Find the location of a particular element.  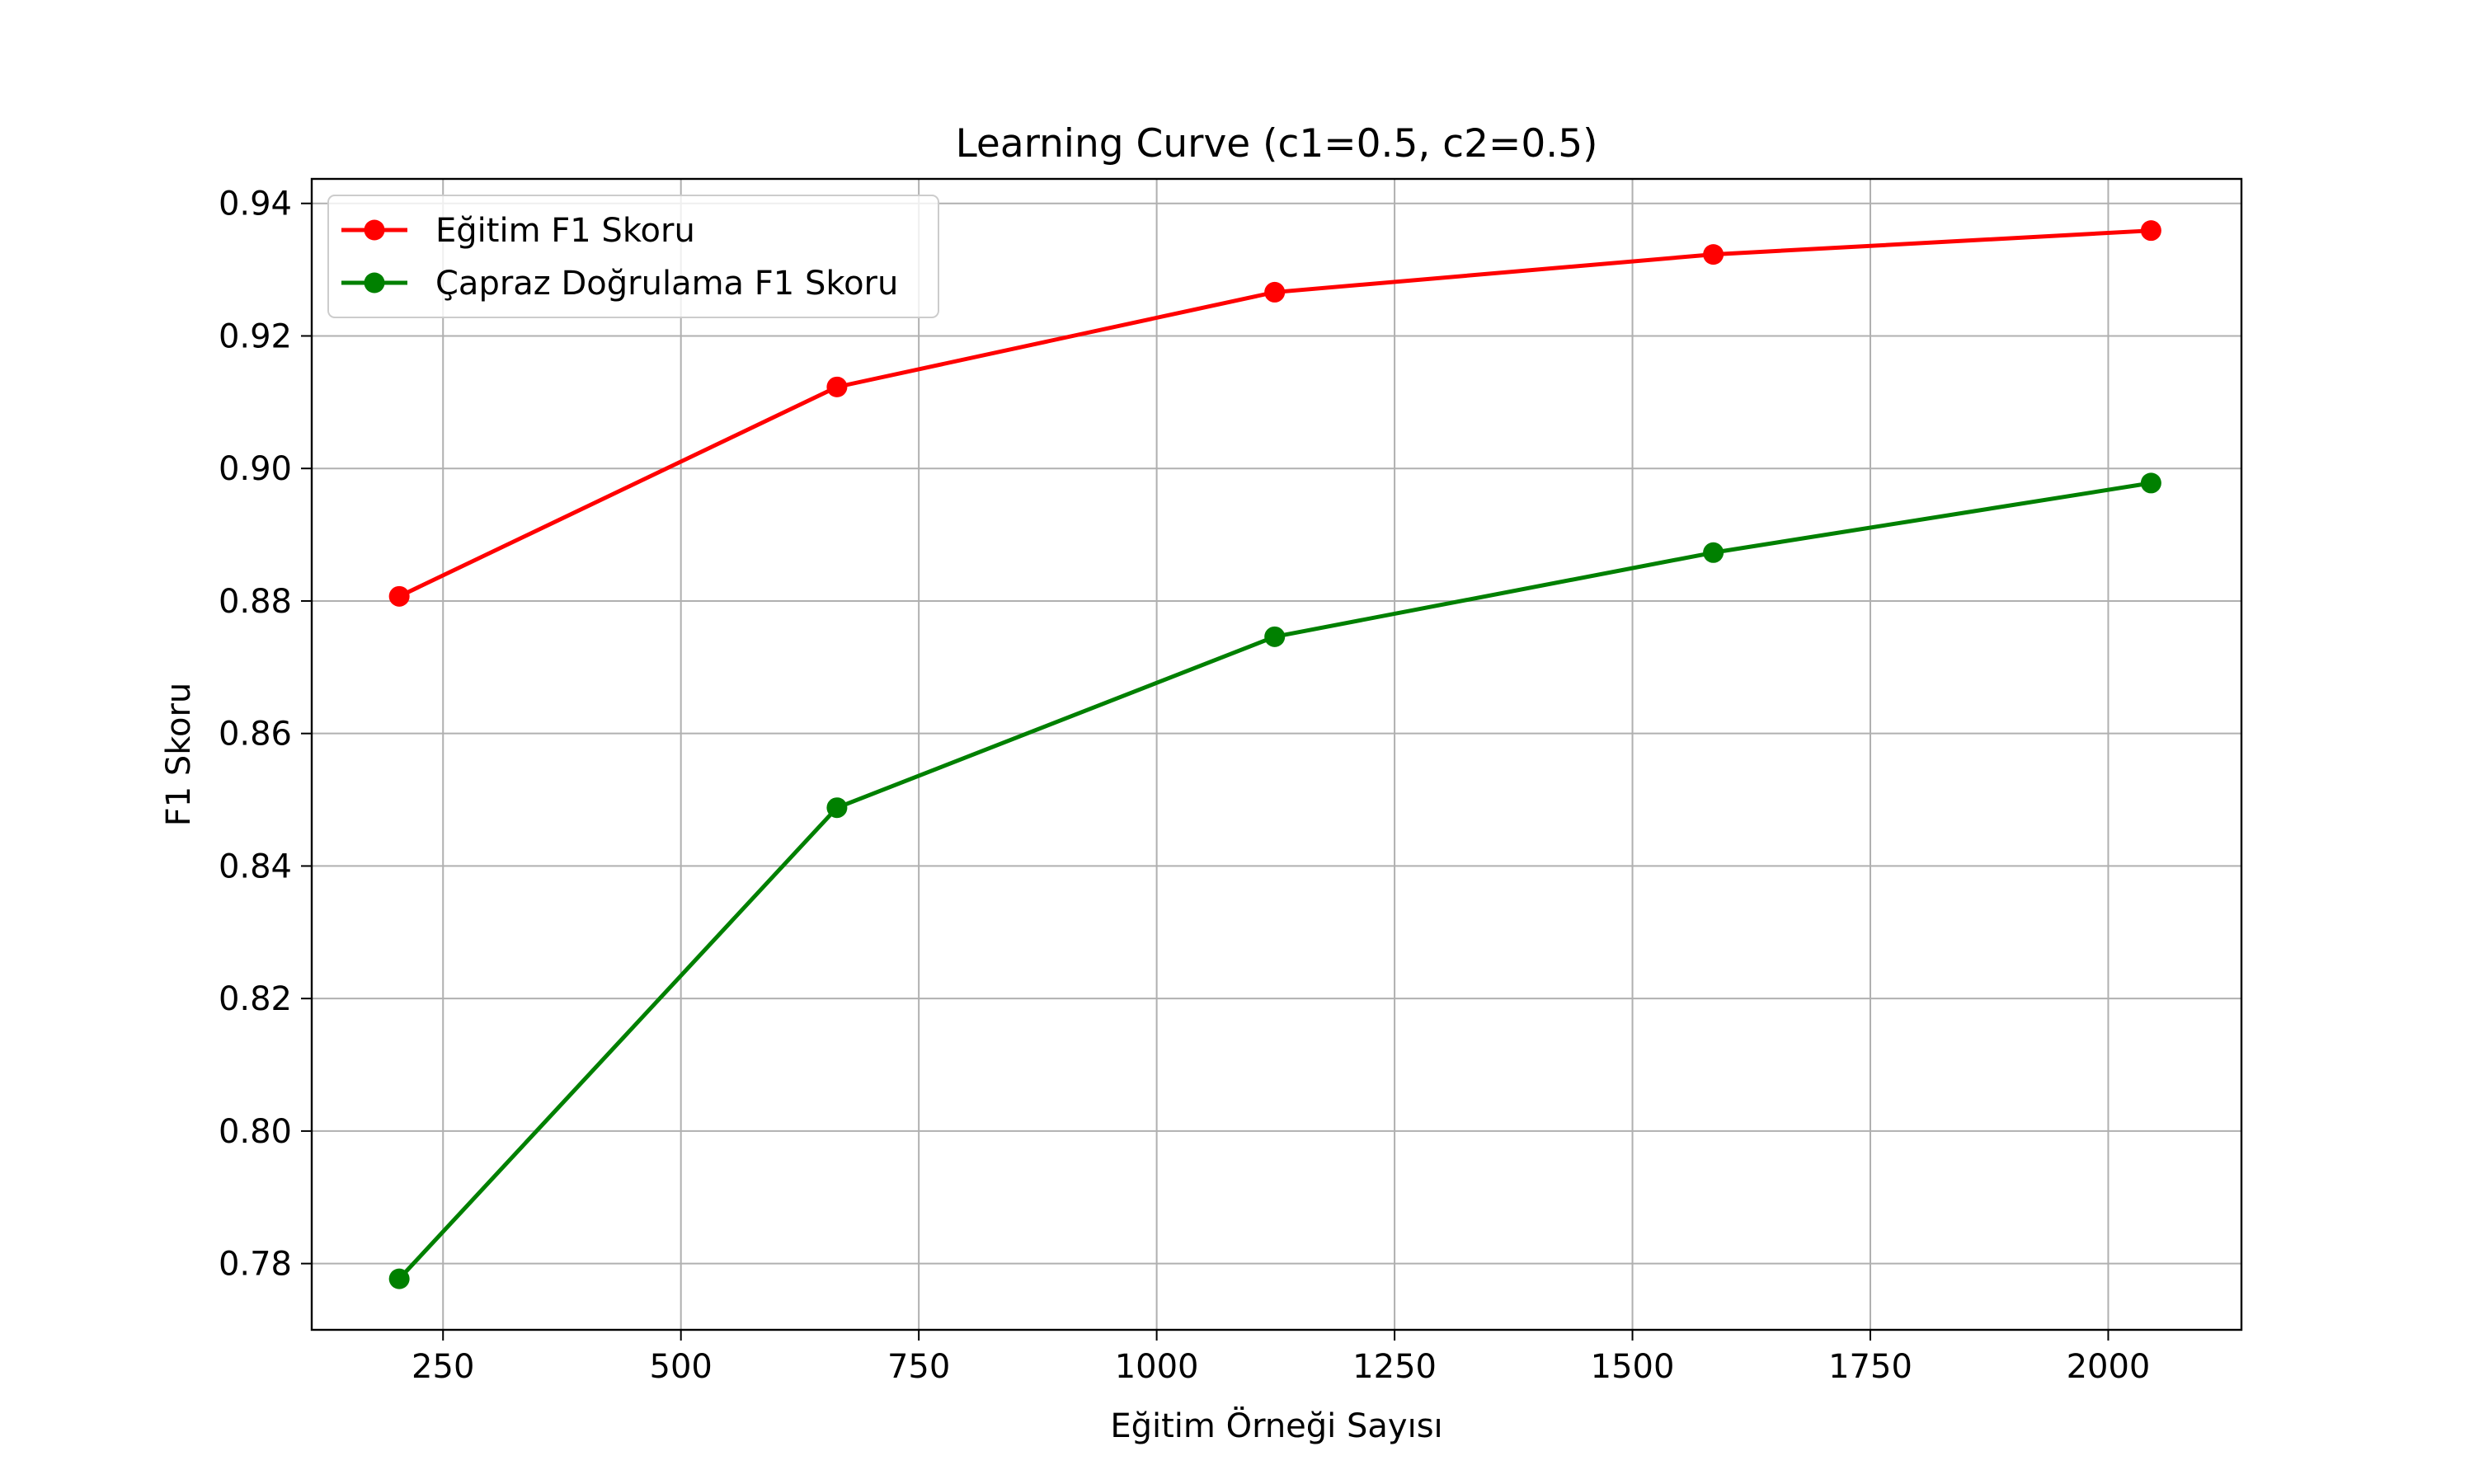

y-tick-label: 0.82 is located at coordinates (255, 999).